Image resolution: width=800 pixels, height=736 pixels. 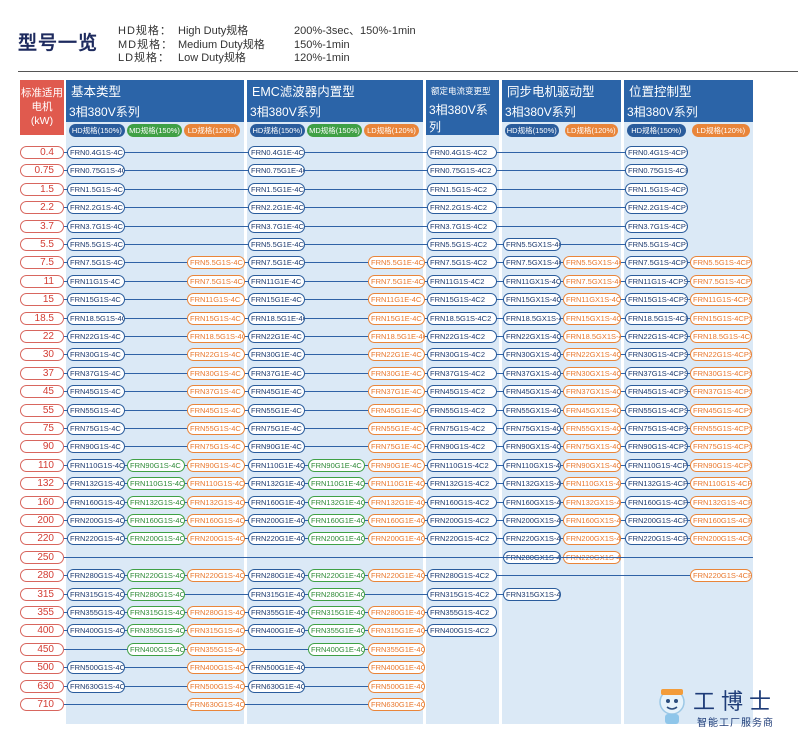 What do you see at coordinates (656, 428) in the screenshot?
I see `model-chip: FRN75G1S-4CPS` at bounding box center [656, 428].